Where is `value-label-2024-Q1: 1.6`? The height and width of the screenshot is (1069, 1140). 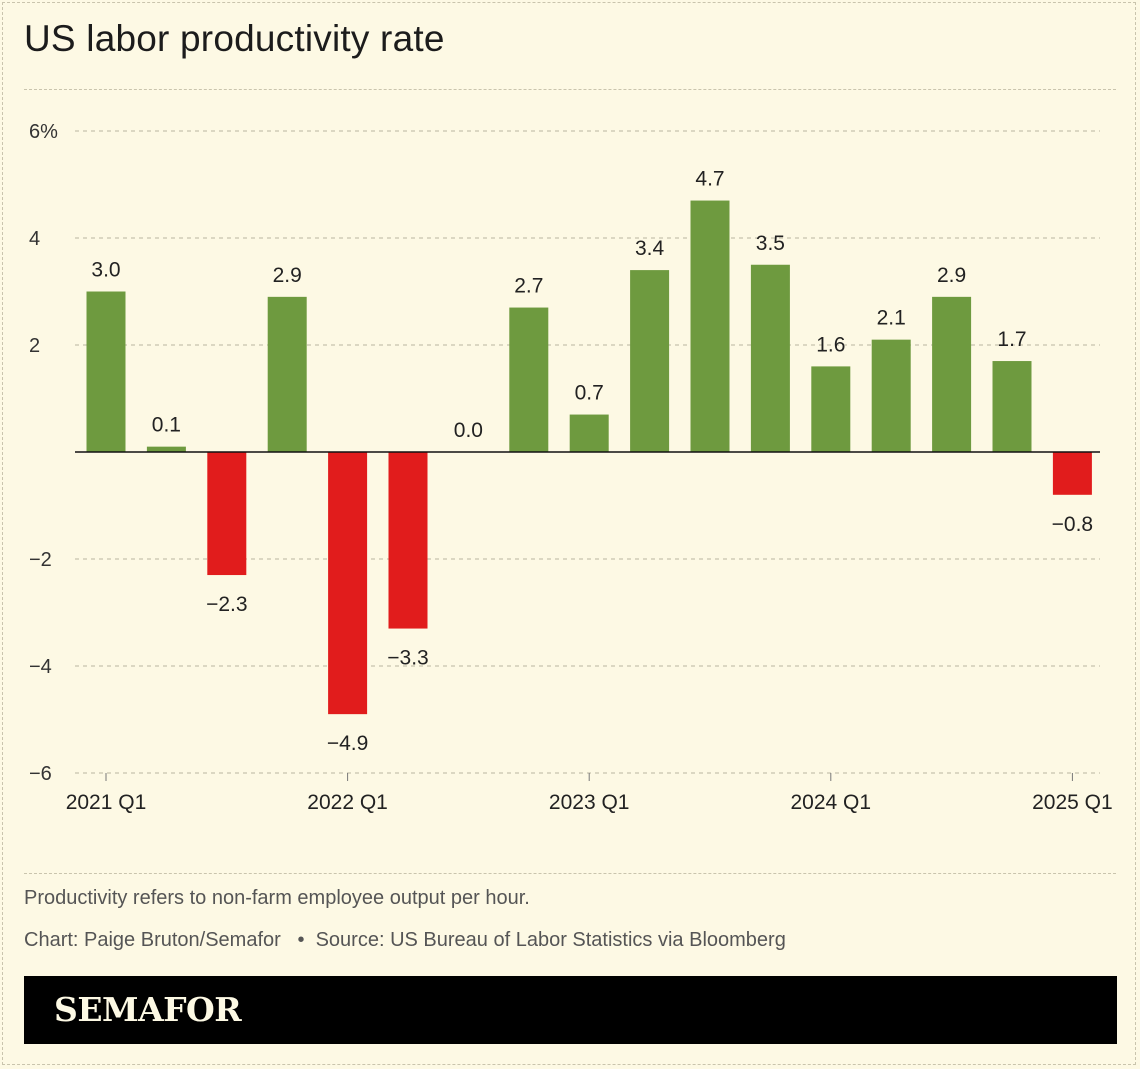
value-label-2024-Q1: 1.6 is located at coordinates (830, 344).